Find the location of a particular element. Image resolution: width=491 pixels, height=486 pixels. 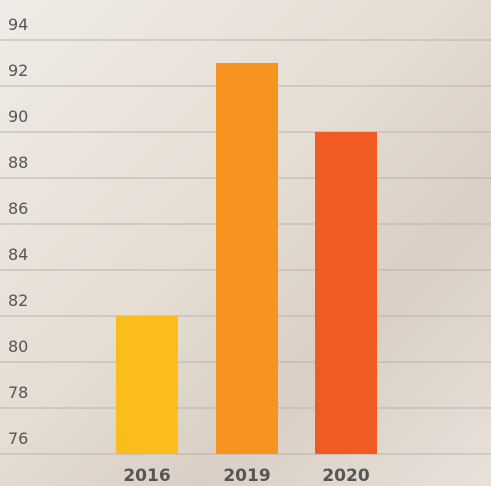

y-tick-label: 88 is located at coordinates (18, 162).